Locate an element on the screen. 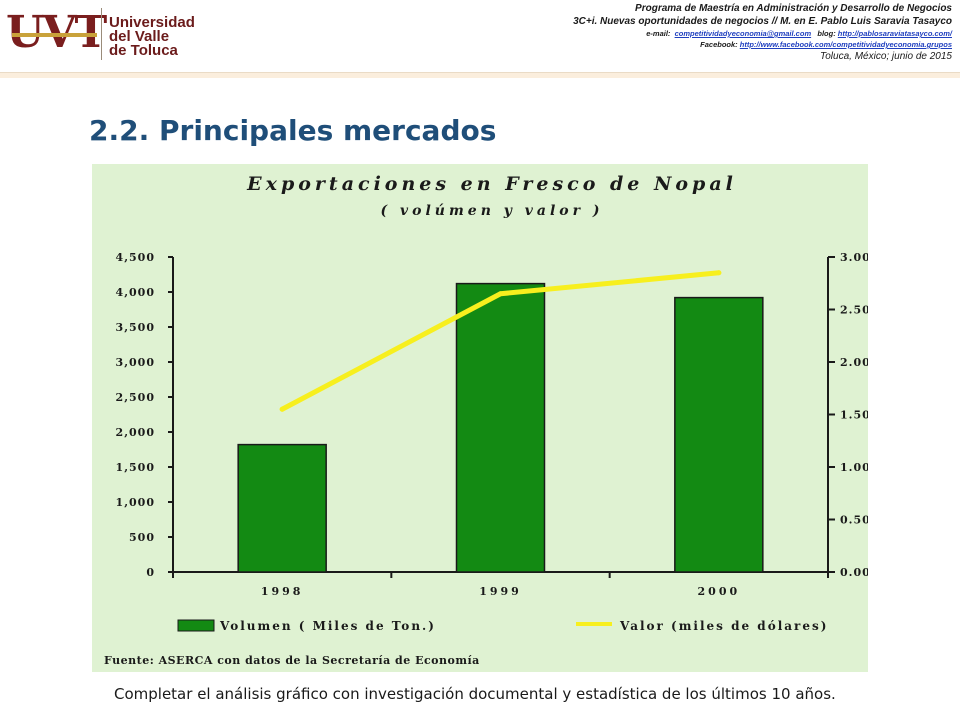  university-logo: UVT Universidad del Valle de Toluca is located at coordinates (100, 35).